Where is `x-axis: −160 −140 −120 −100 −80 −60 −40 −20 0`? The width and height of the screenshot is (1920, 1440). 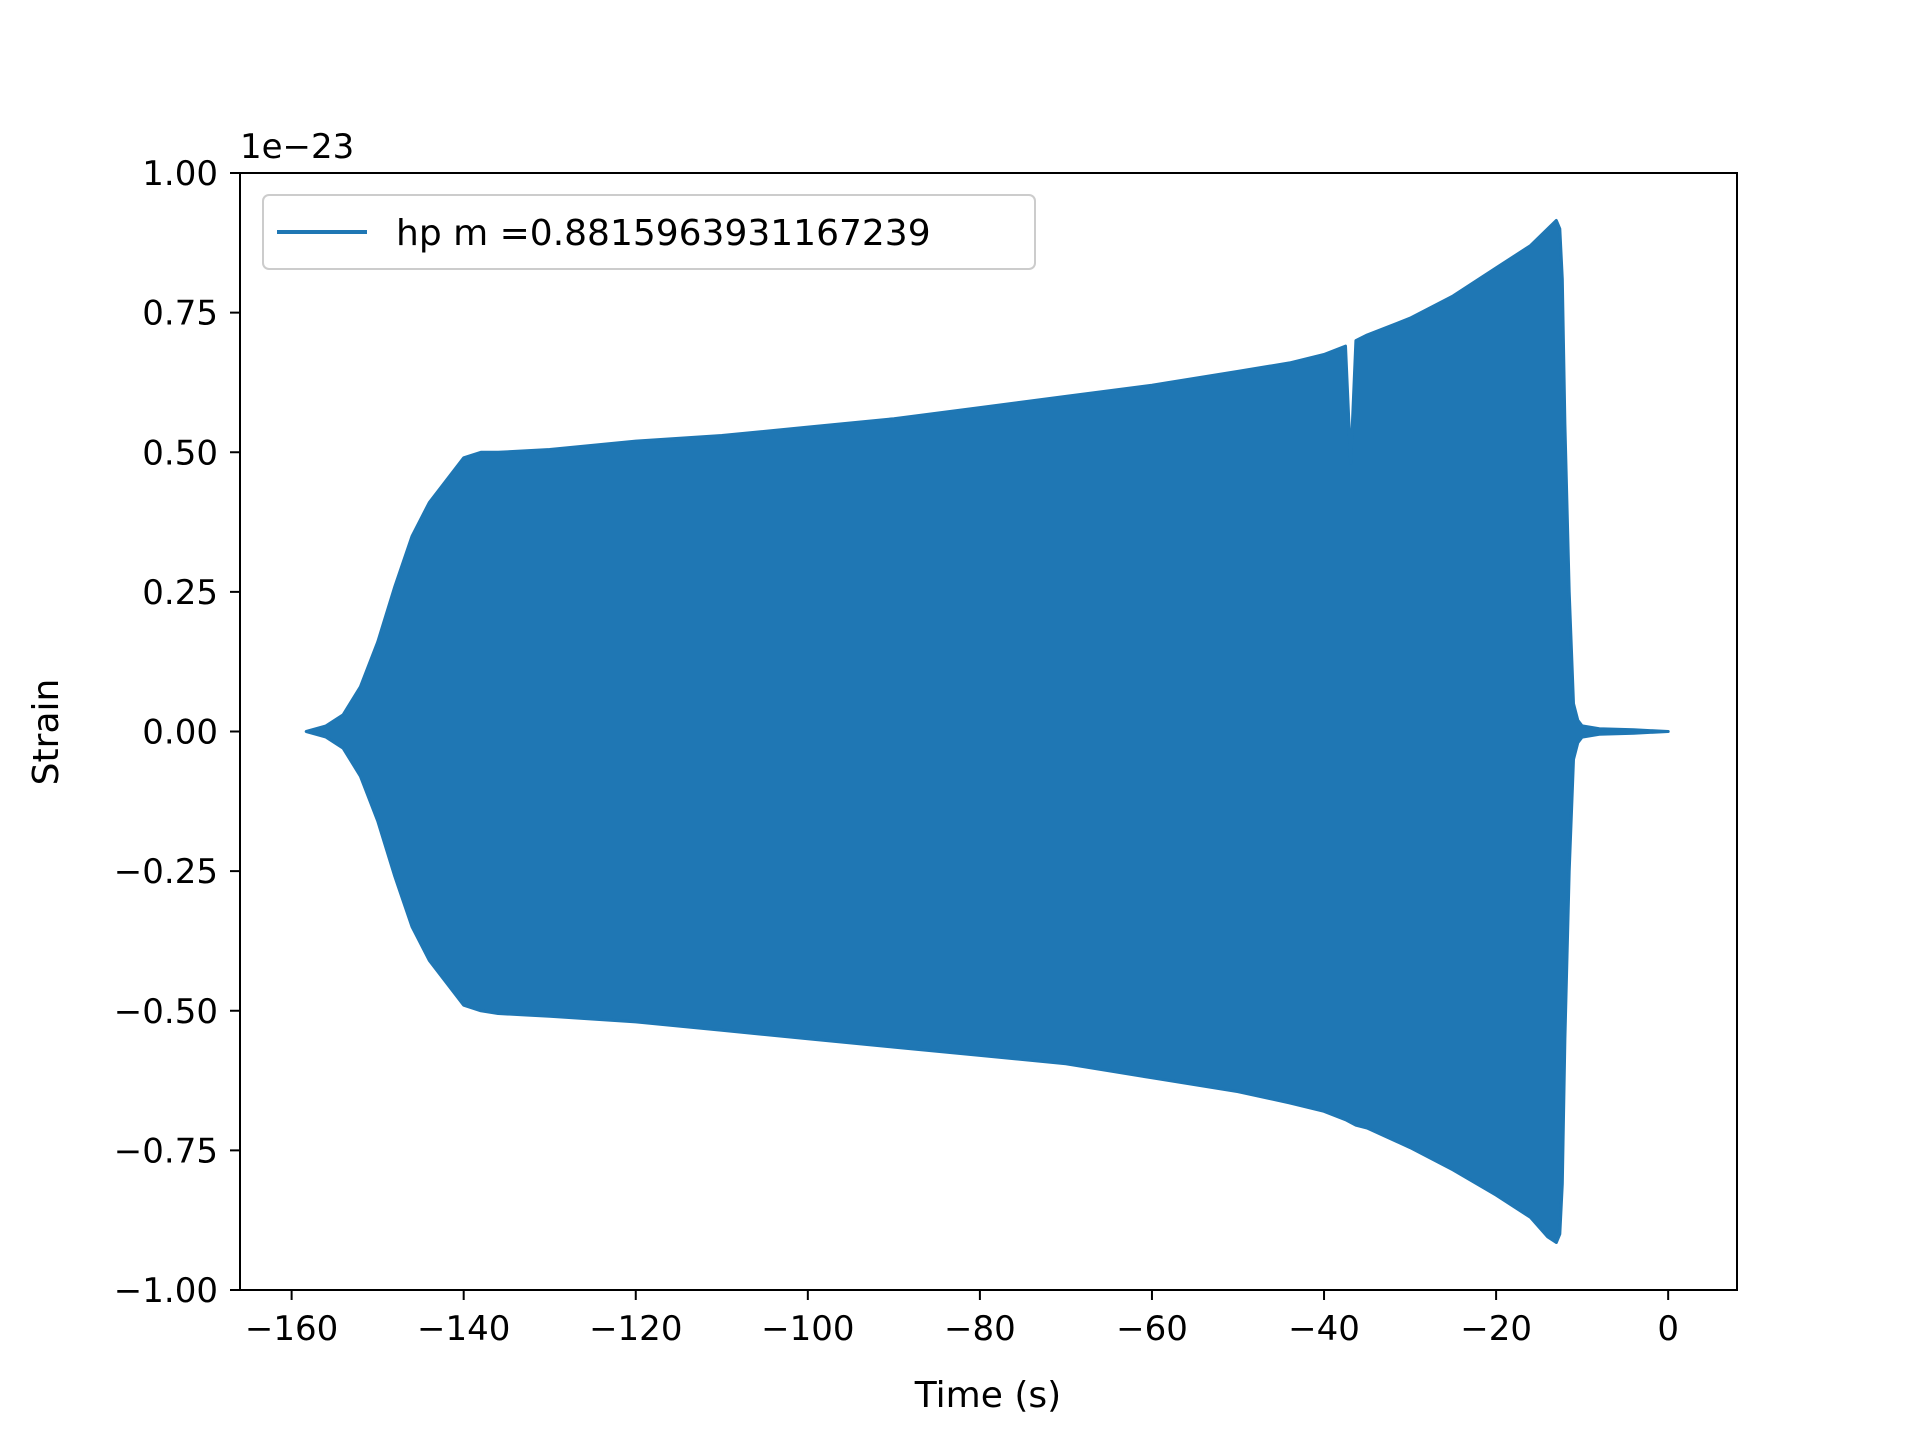
x-axis: −160 −140 −120 −100 −80 −60 −40 −20 0 is located at coordinates (962, 1319).